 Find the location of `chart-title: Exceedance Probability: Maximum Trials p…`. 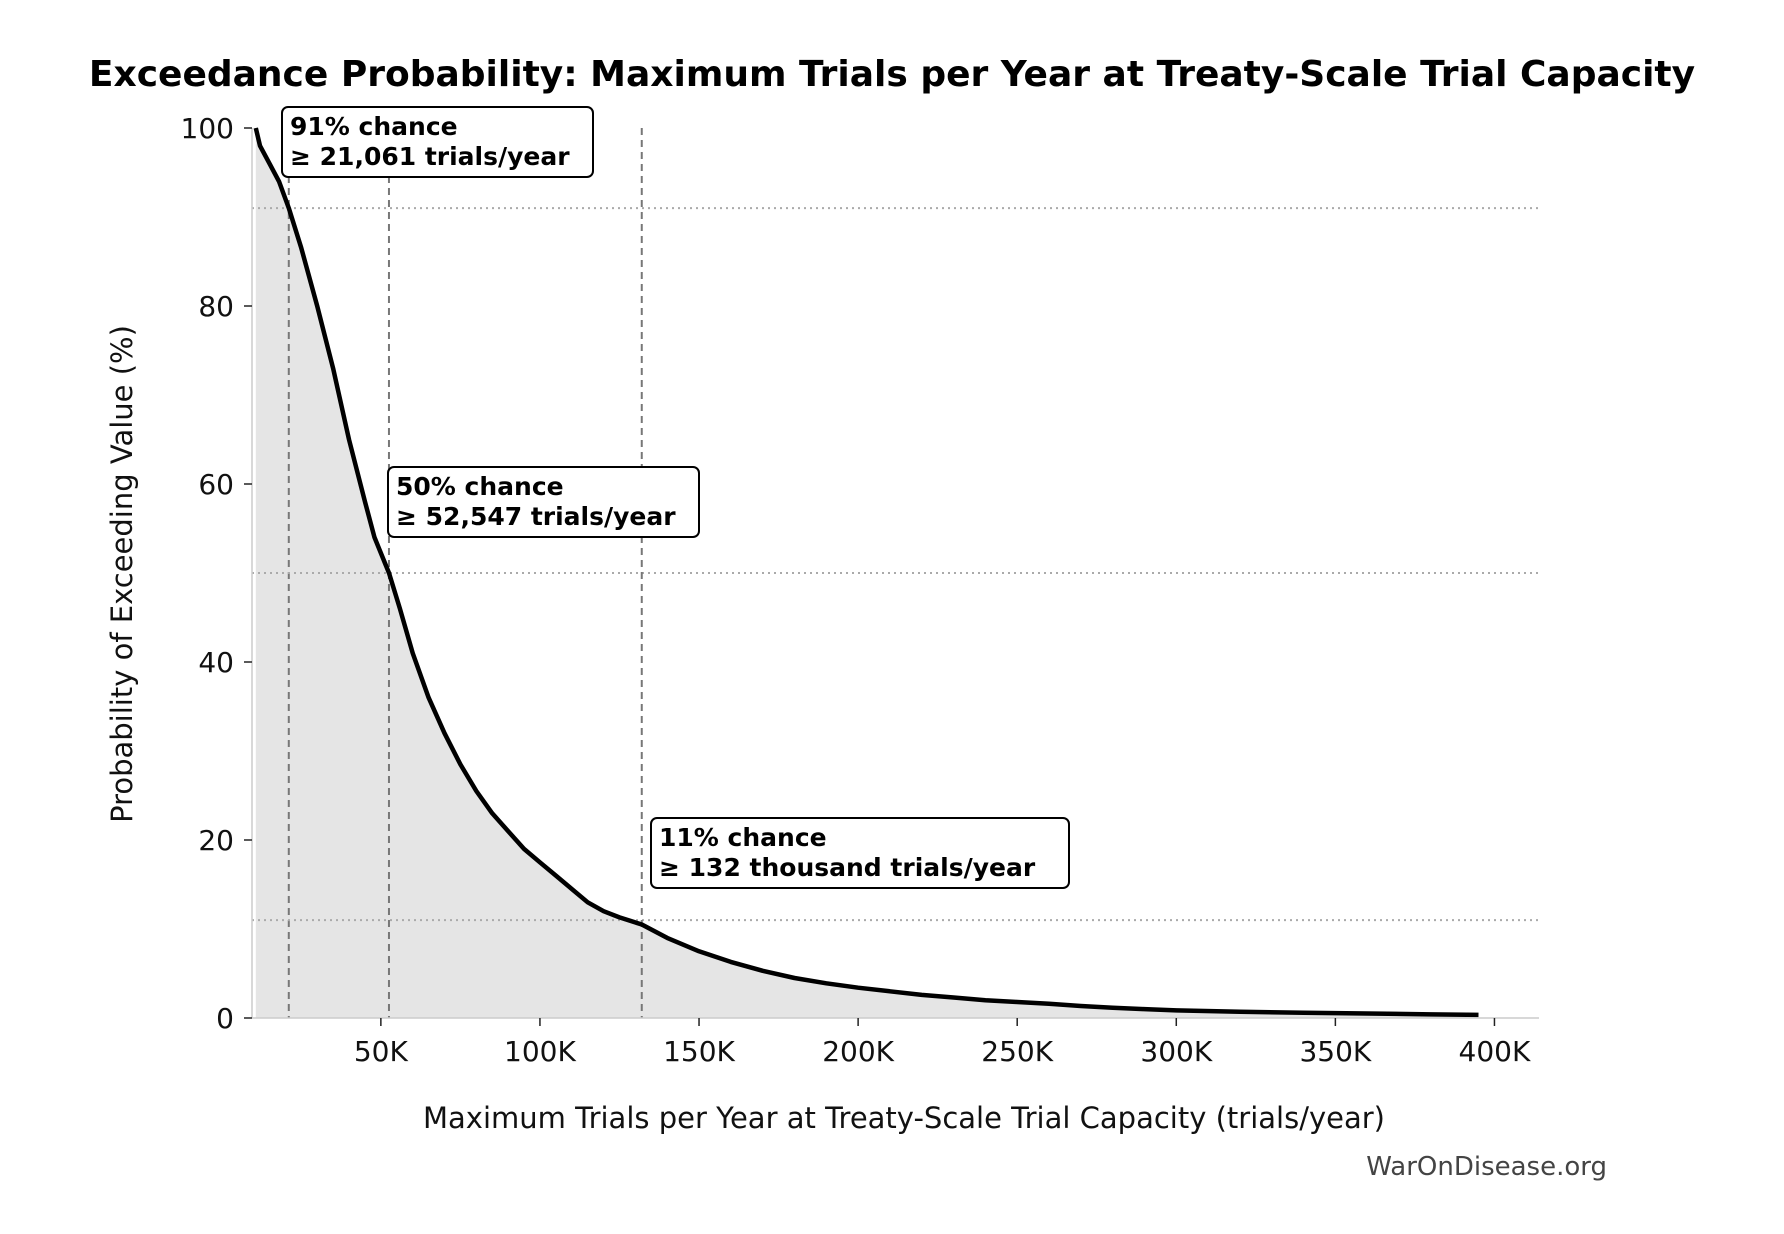

chart-title: Exceedance Probability: Maximum Trials p… is located at coordinates (892, 74).